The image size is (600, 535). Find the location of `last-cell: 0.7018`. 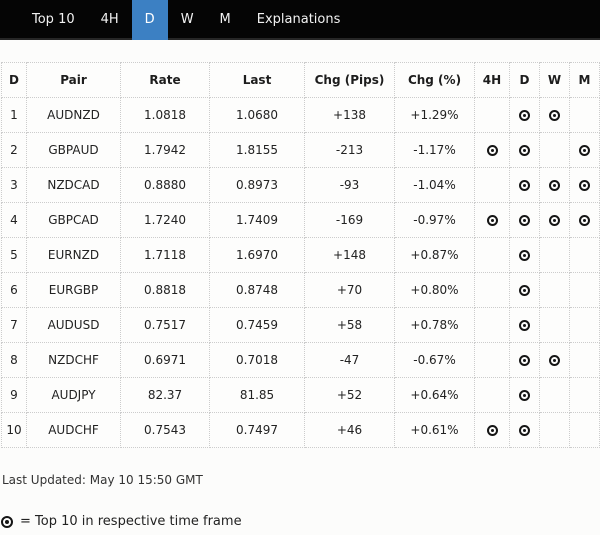

last-cell: 0.7018 is located at coordinates (257, 360).